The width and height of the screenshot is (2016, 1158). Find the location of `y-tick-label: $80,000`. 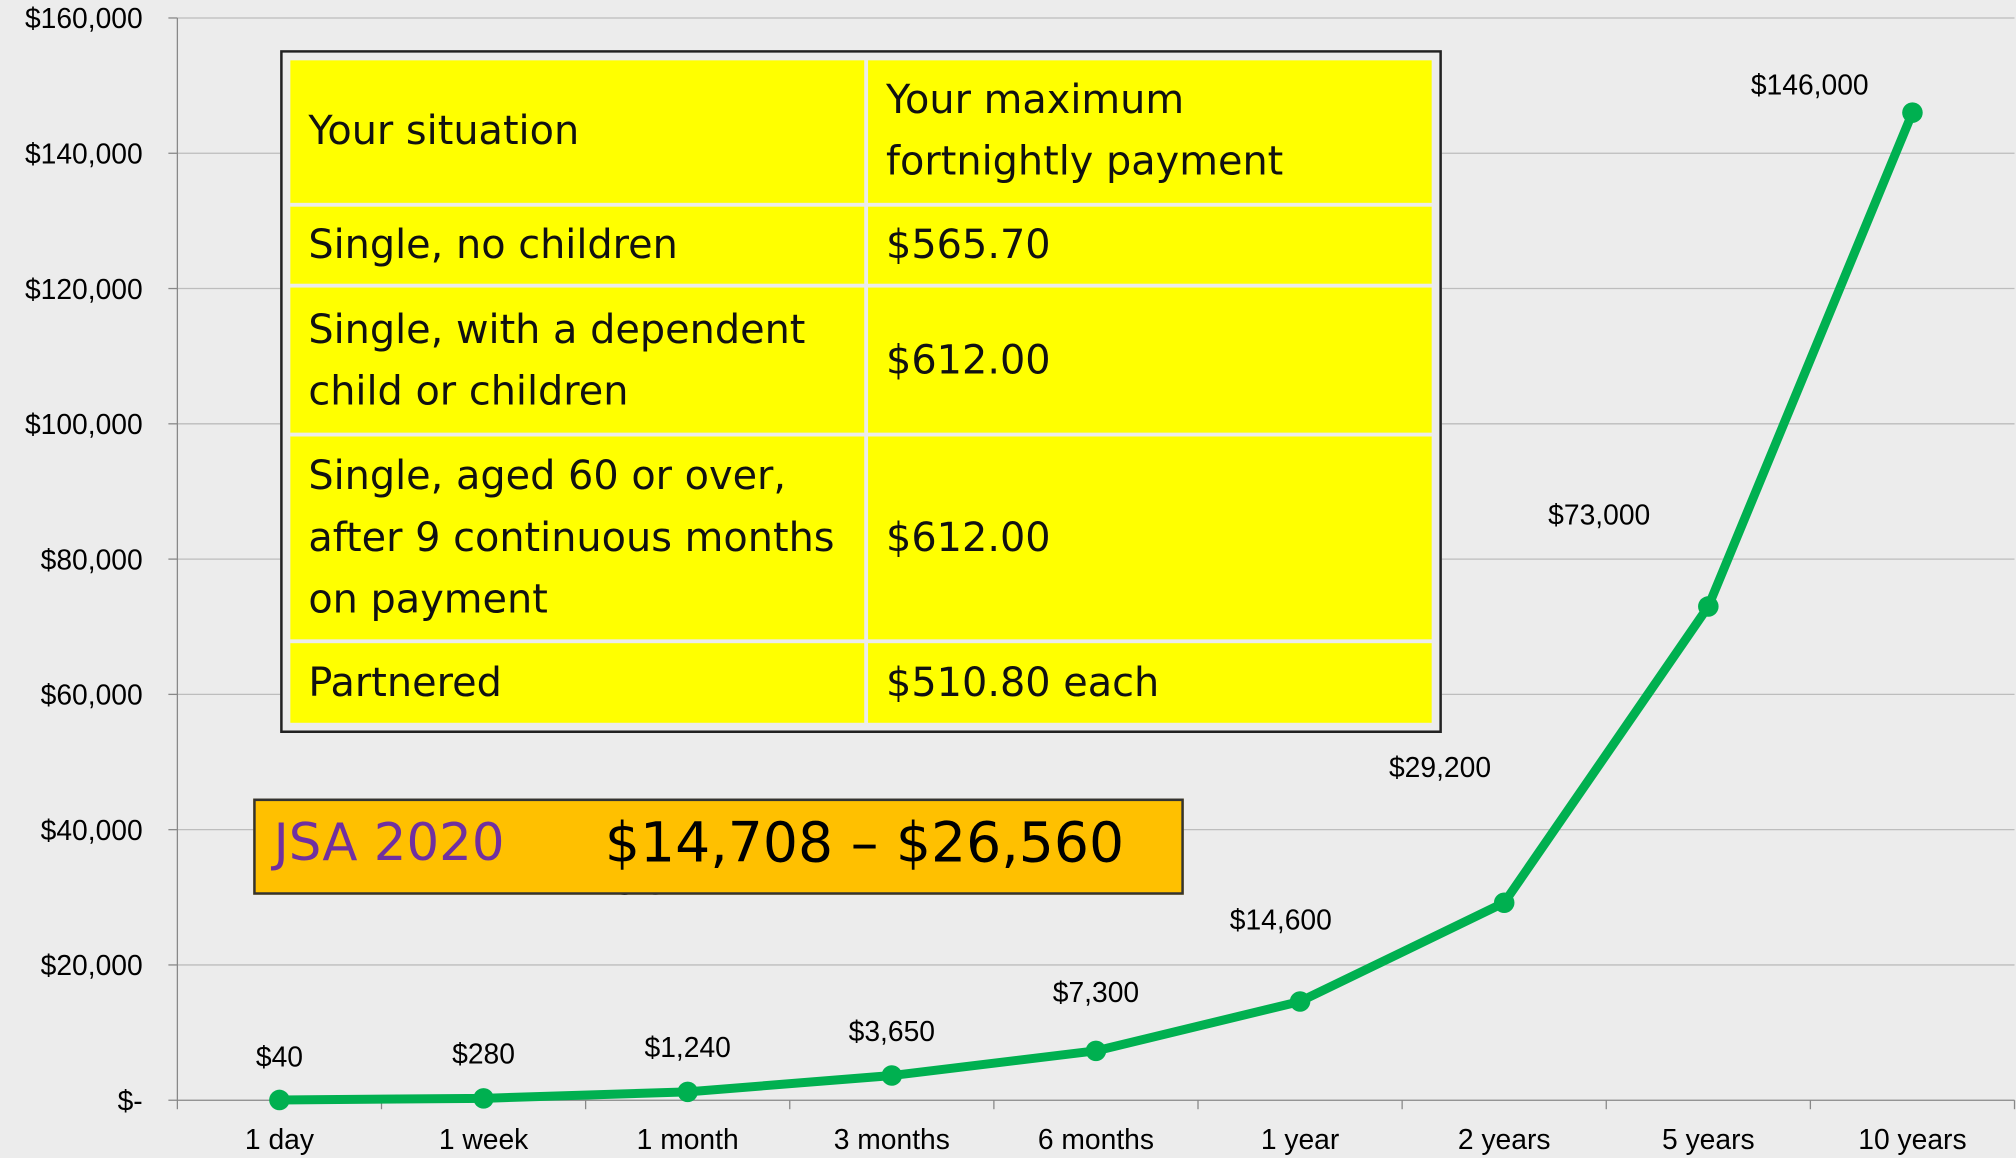

y-tick-label: $80,000 is located at coordinates (92, 559).